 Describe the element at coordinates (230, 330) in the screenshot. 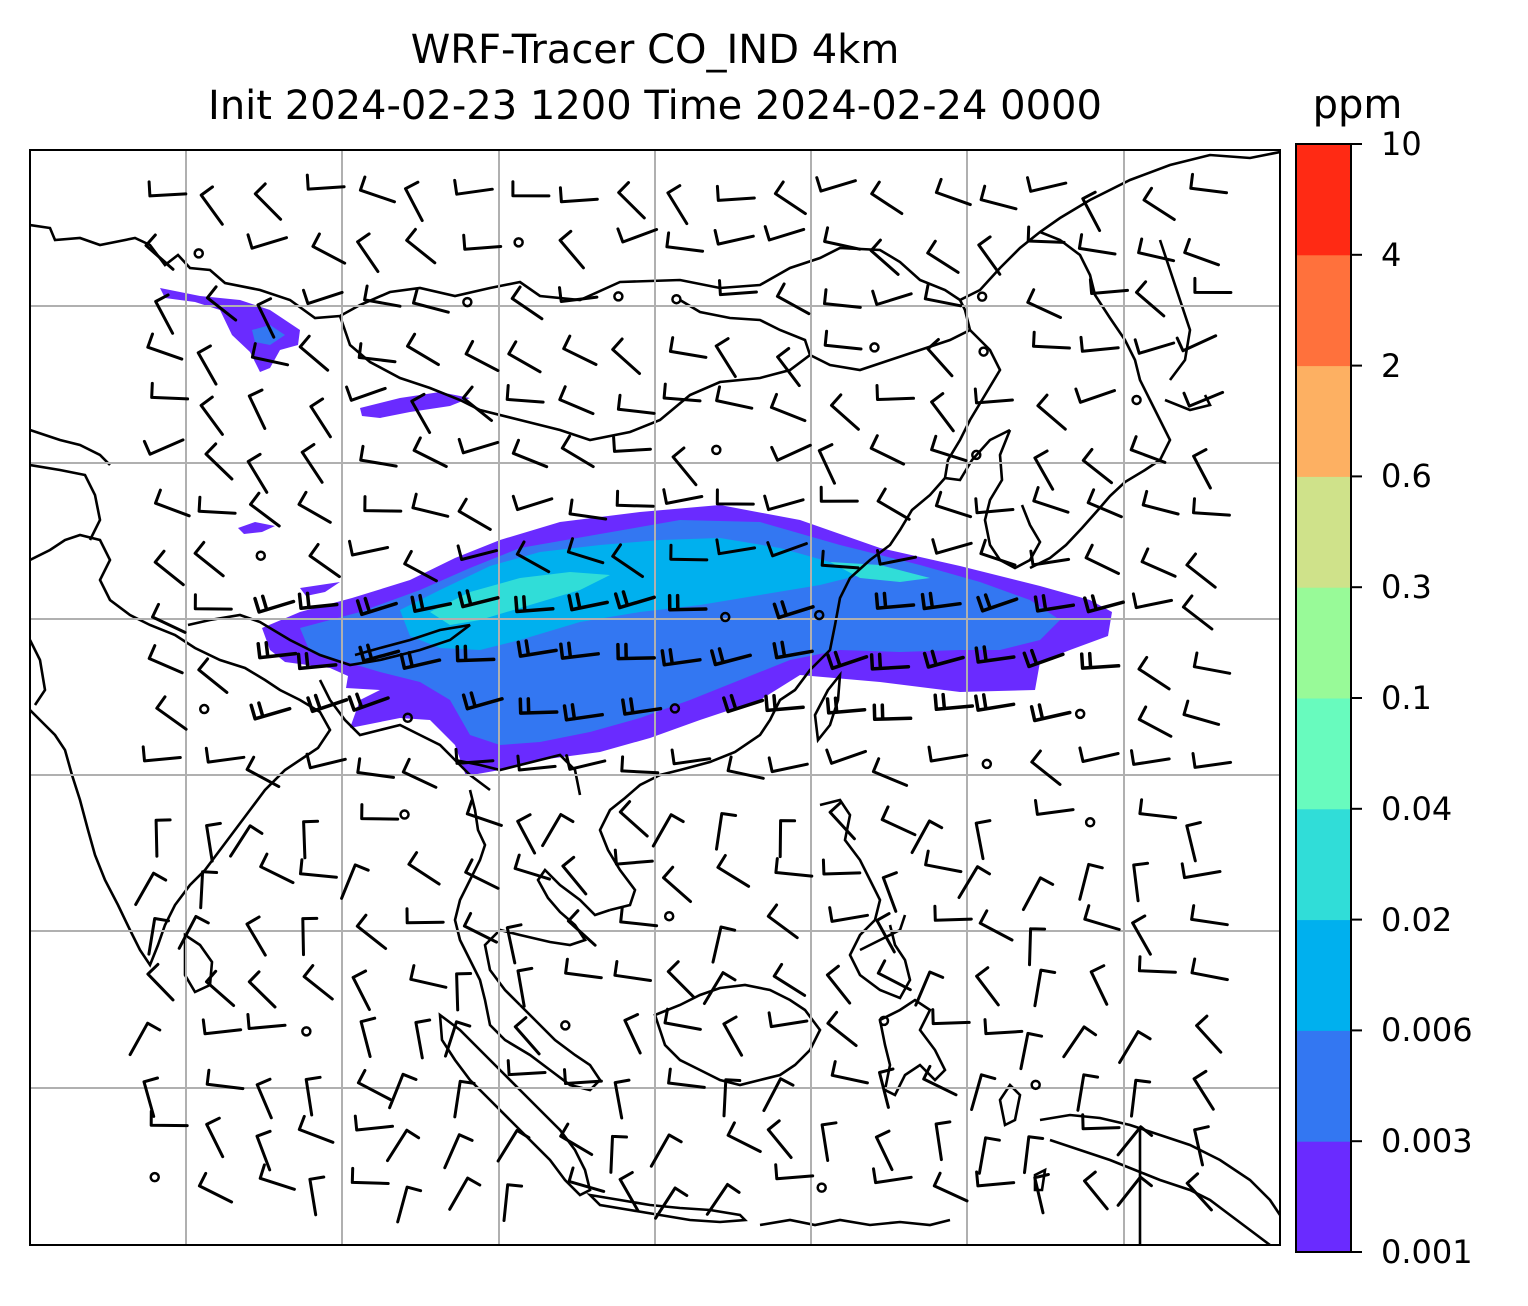

I see `plume-nw-patch` at that location.